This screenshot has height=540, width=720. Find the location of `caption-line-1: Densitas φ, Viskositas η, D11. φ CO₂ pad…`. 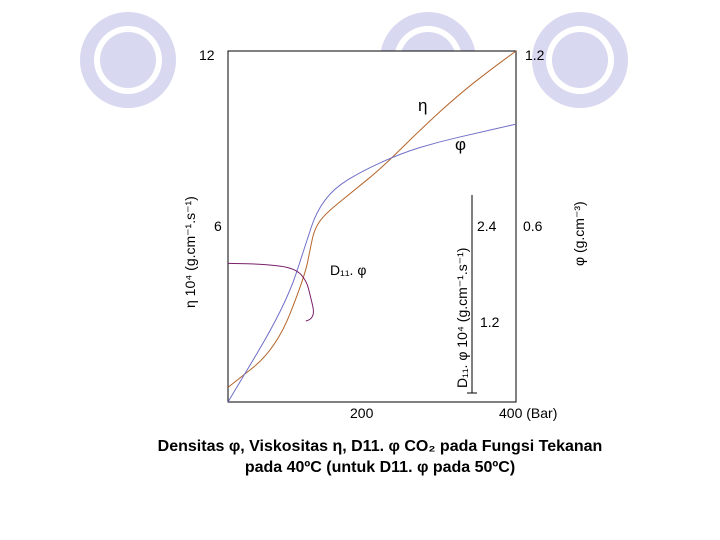

caption-line-1: Densitas φ, Viskositas η, D11. φ CO₂ pad… is located at coordinates (380, 446).